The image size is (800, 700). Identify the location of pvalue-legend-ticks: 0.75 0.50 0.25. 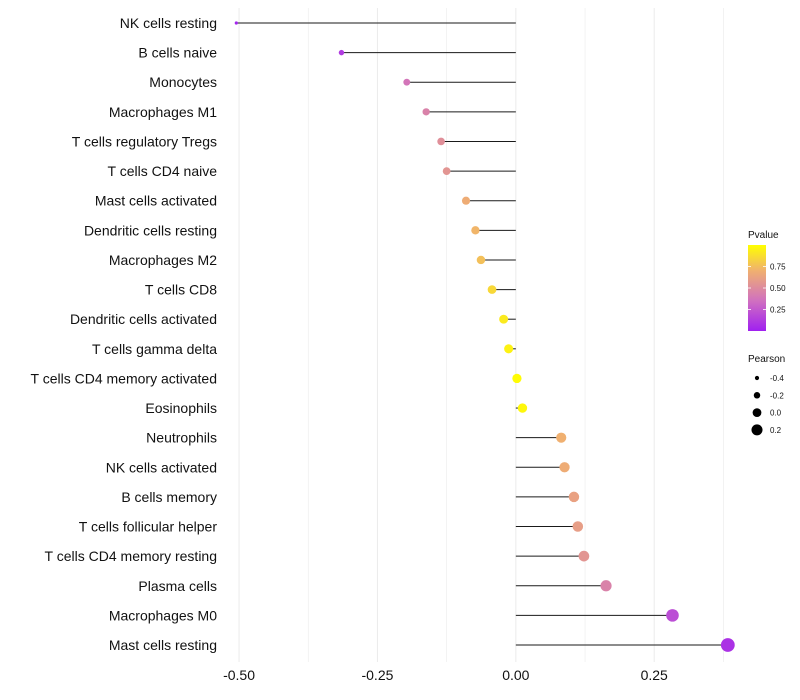
(767, 289).